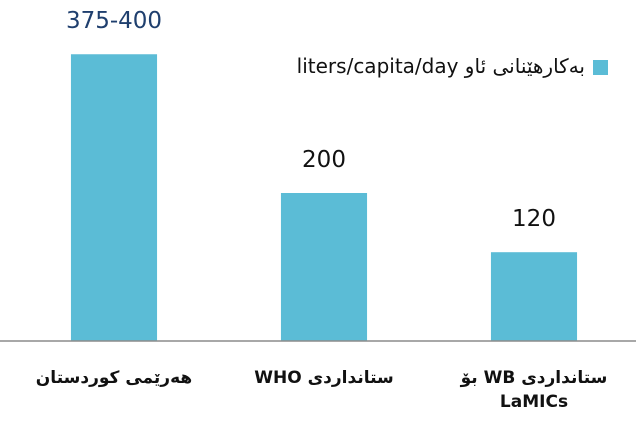 The image size is (636, 426). What do you see at coordinates (534, 390) in the screenshot?
I see `x-tick-label: ستانداردی WB بۆ LaMICs` at bounding box center [534, 390].